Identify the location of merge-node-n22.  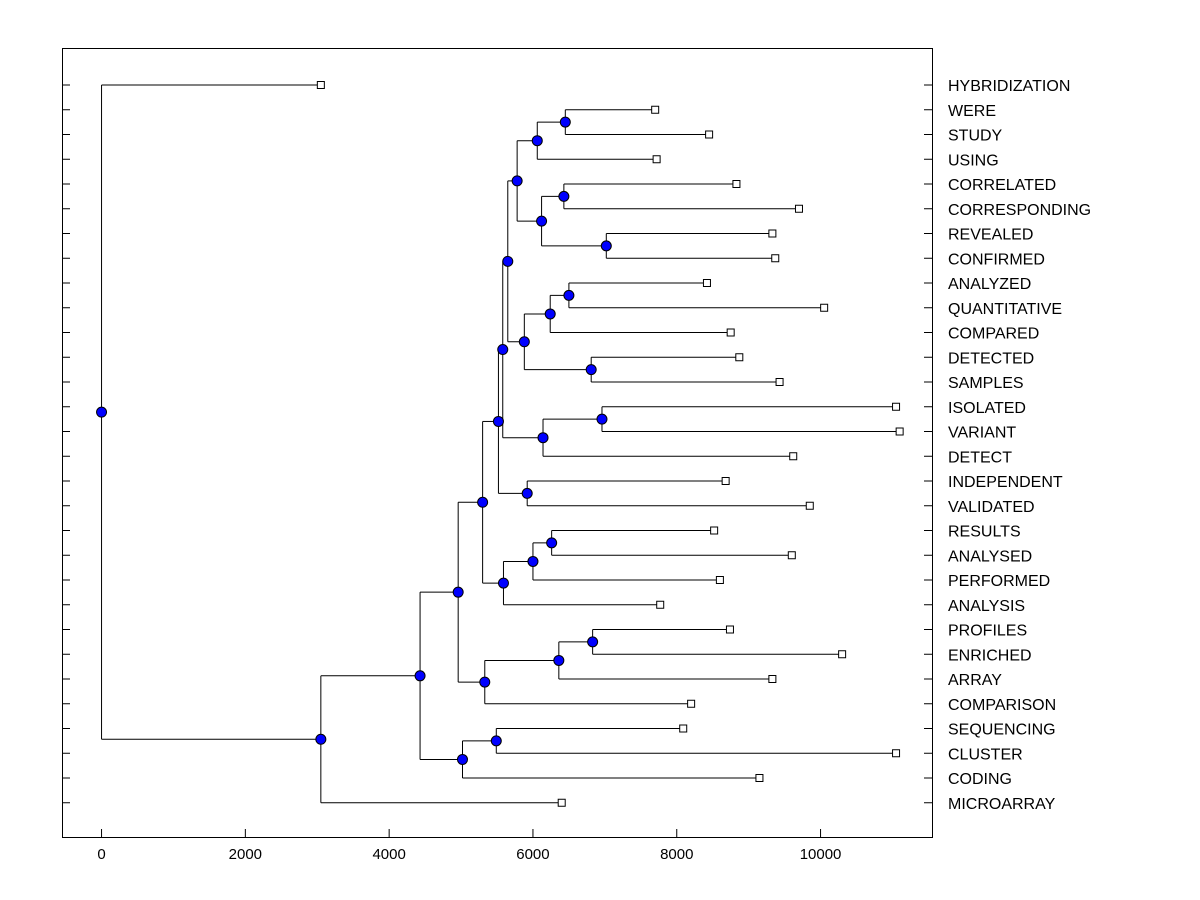
(559, 660).